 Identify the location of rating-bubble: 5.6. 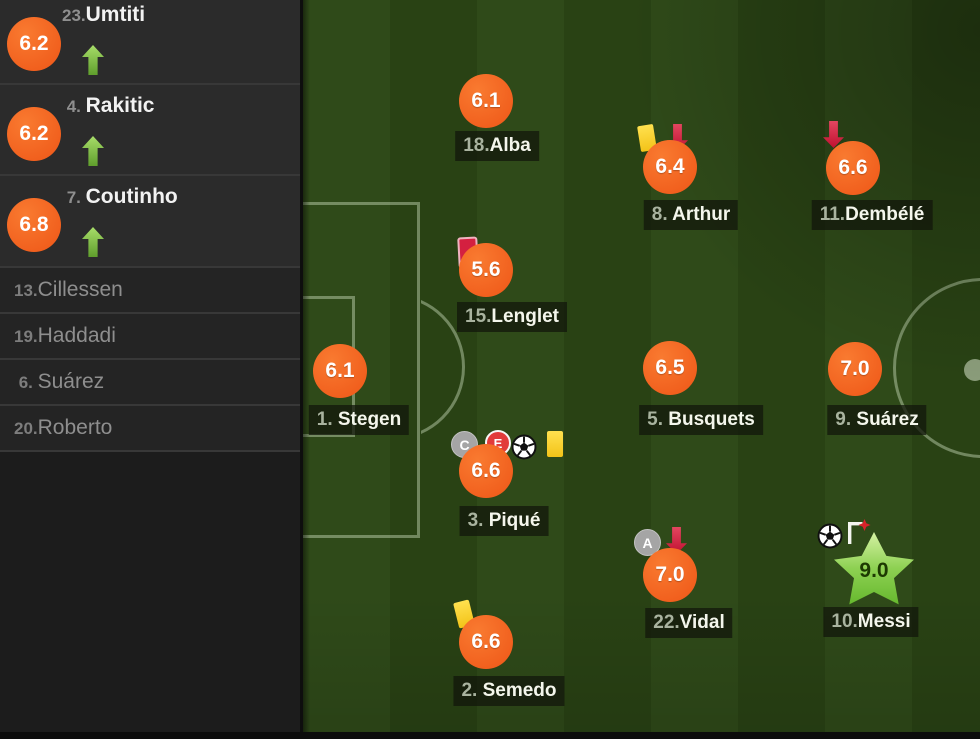
(486, 270).